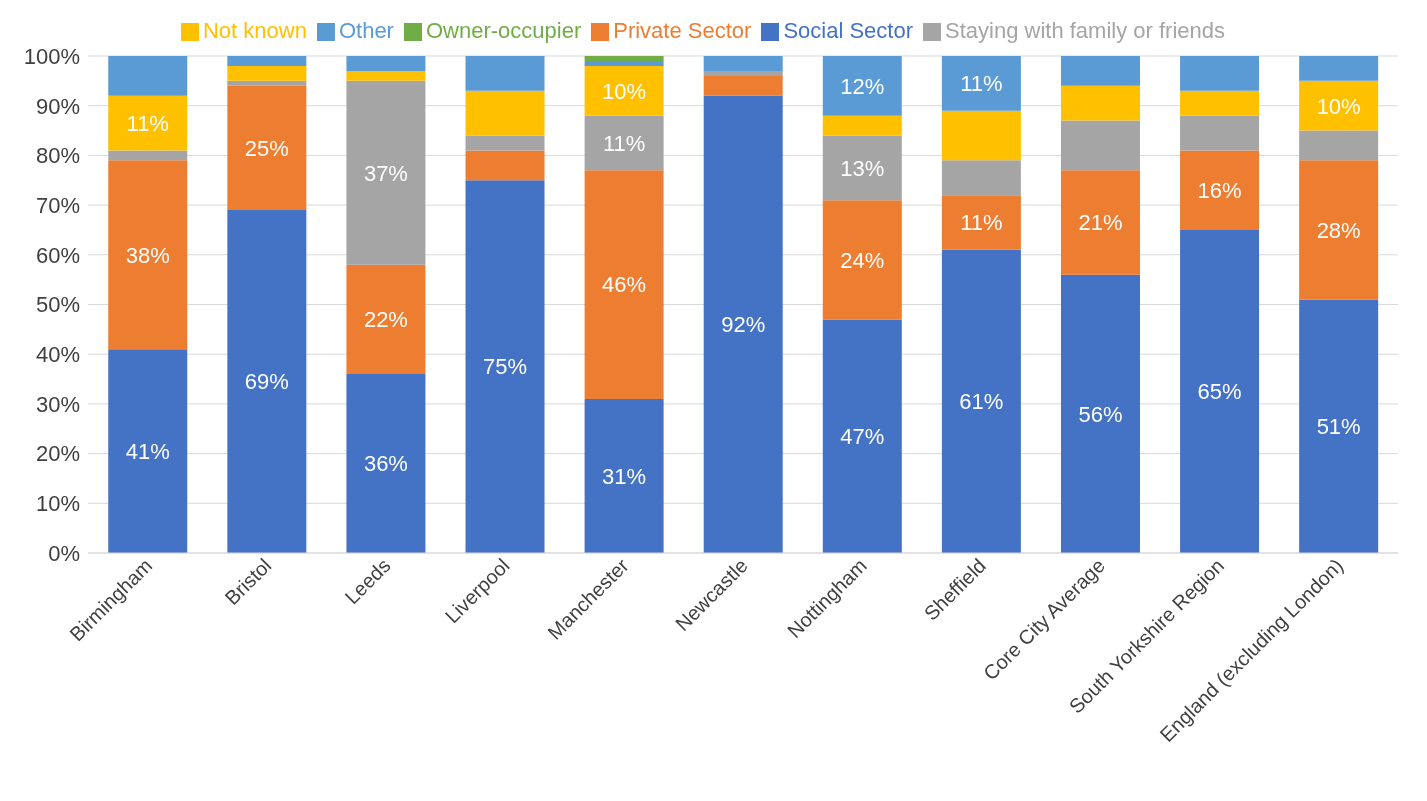 The image size is (1427, 801). What do you see at coordinates (57, 355) in the screenshot?
I see `y-tick-label: 40%` at bounding box center [57, 355].